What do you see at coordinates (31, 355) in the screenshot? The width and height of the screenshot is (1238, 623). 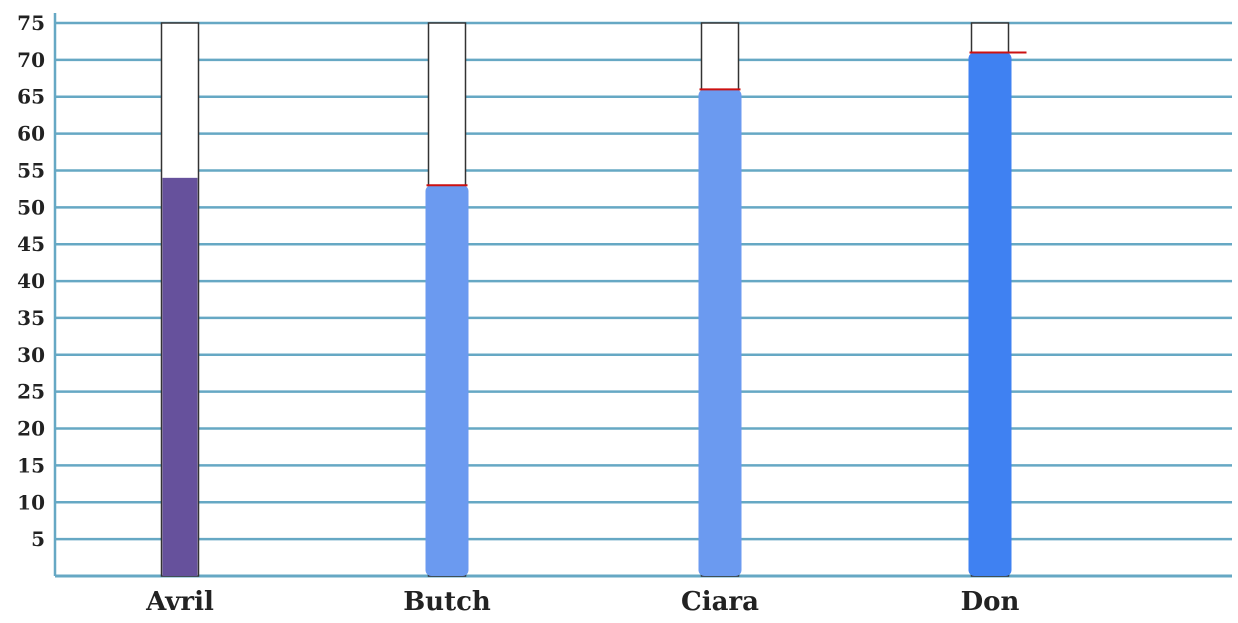 I see `y-tick-label: 30` at bounding box center [31, 355].